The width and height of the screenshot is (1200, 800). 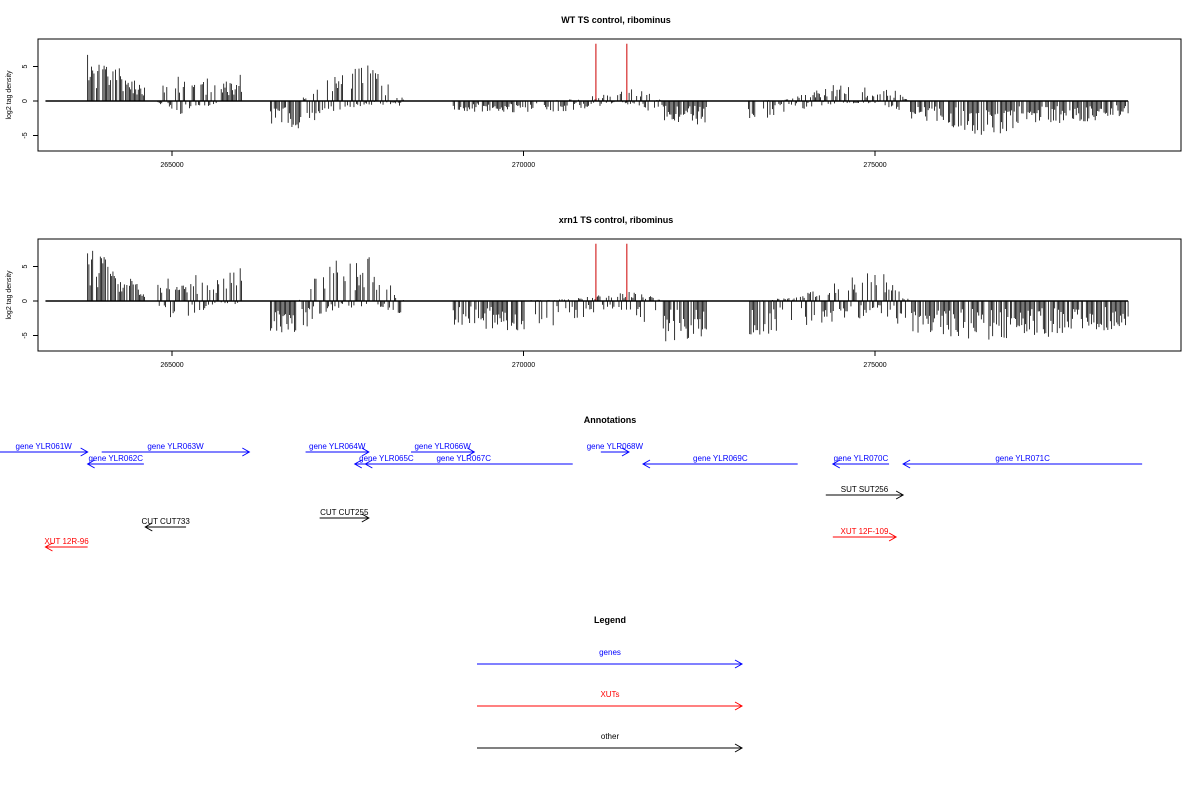 I want to click on annotation-label: gene YLR063W, so click(x=175, y=446).